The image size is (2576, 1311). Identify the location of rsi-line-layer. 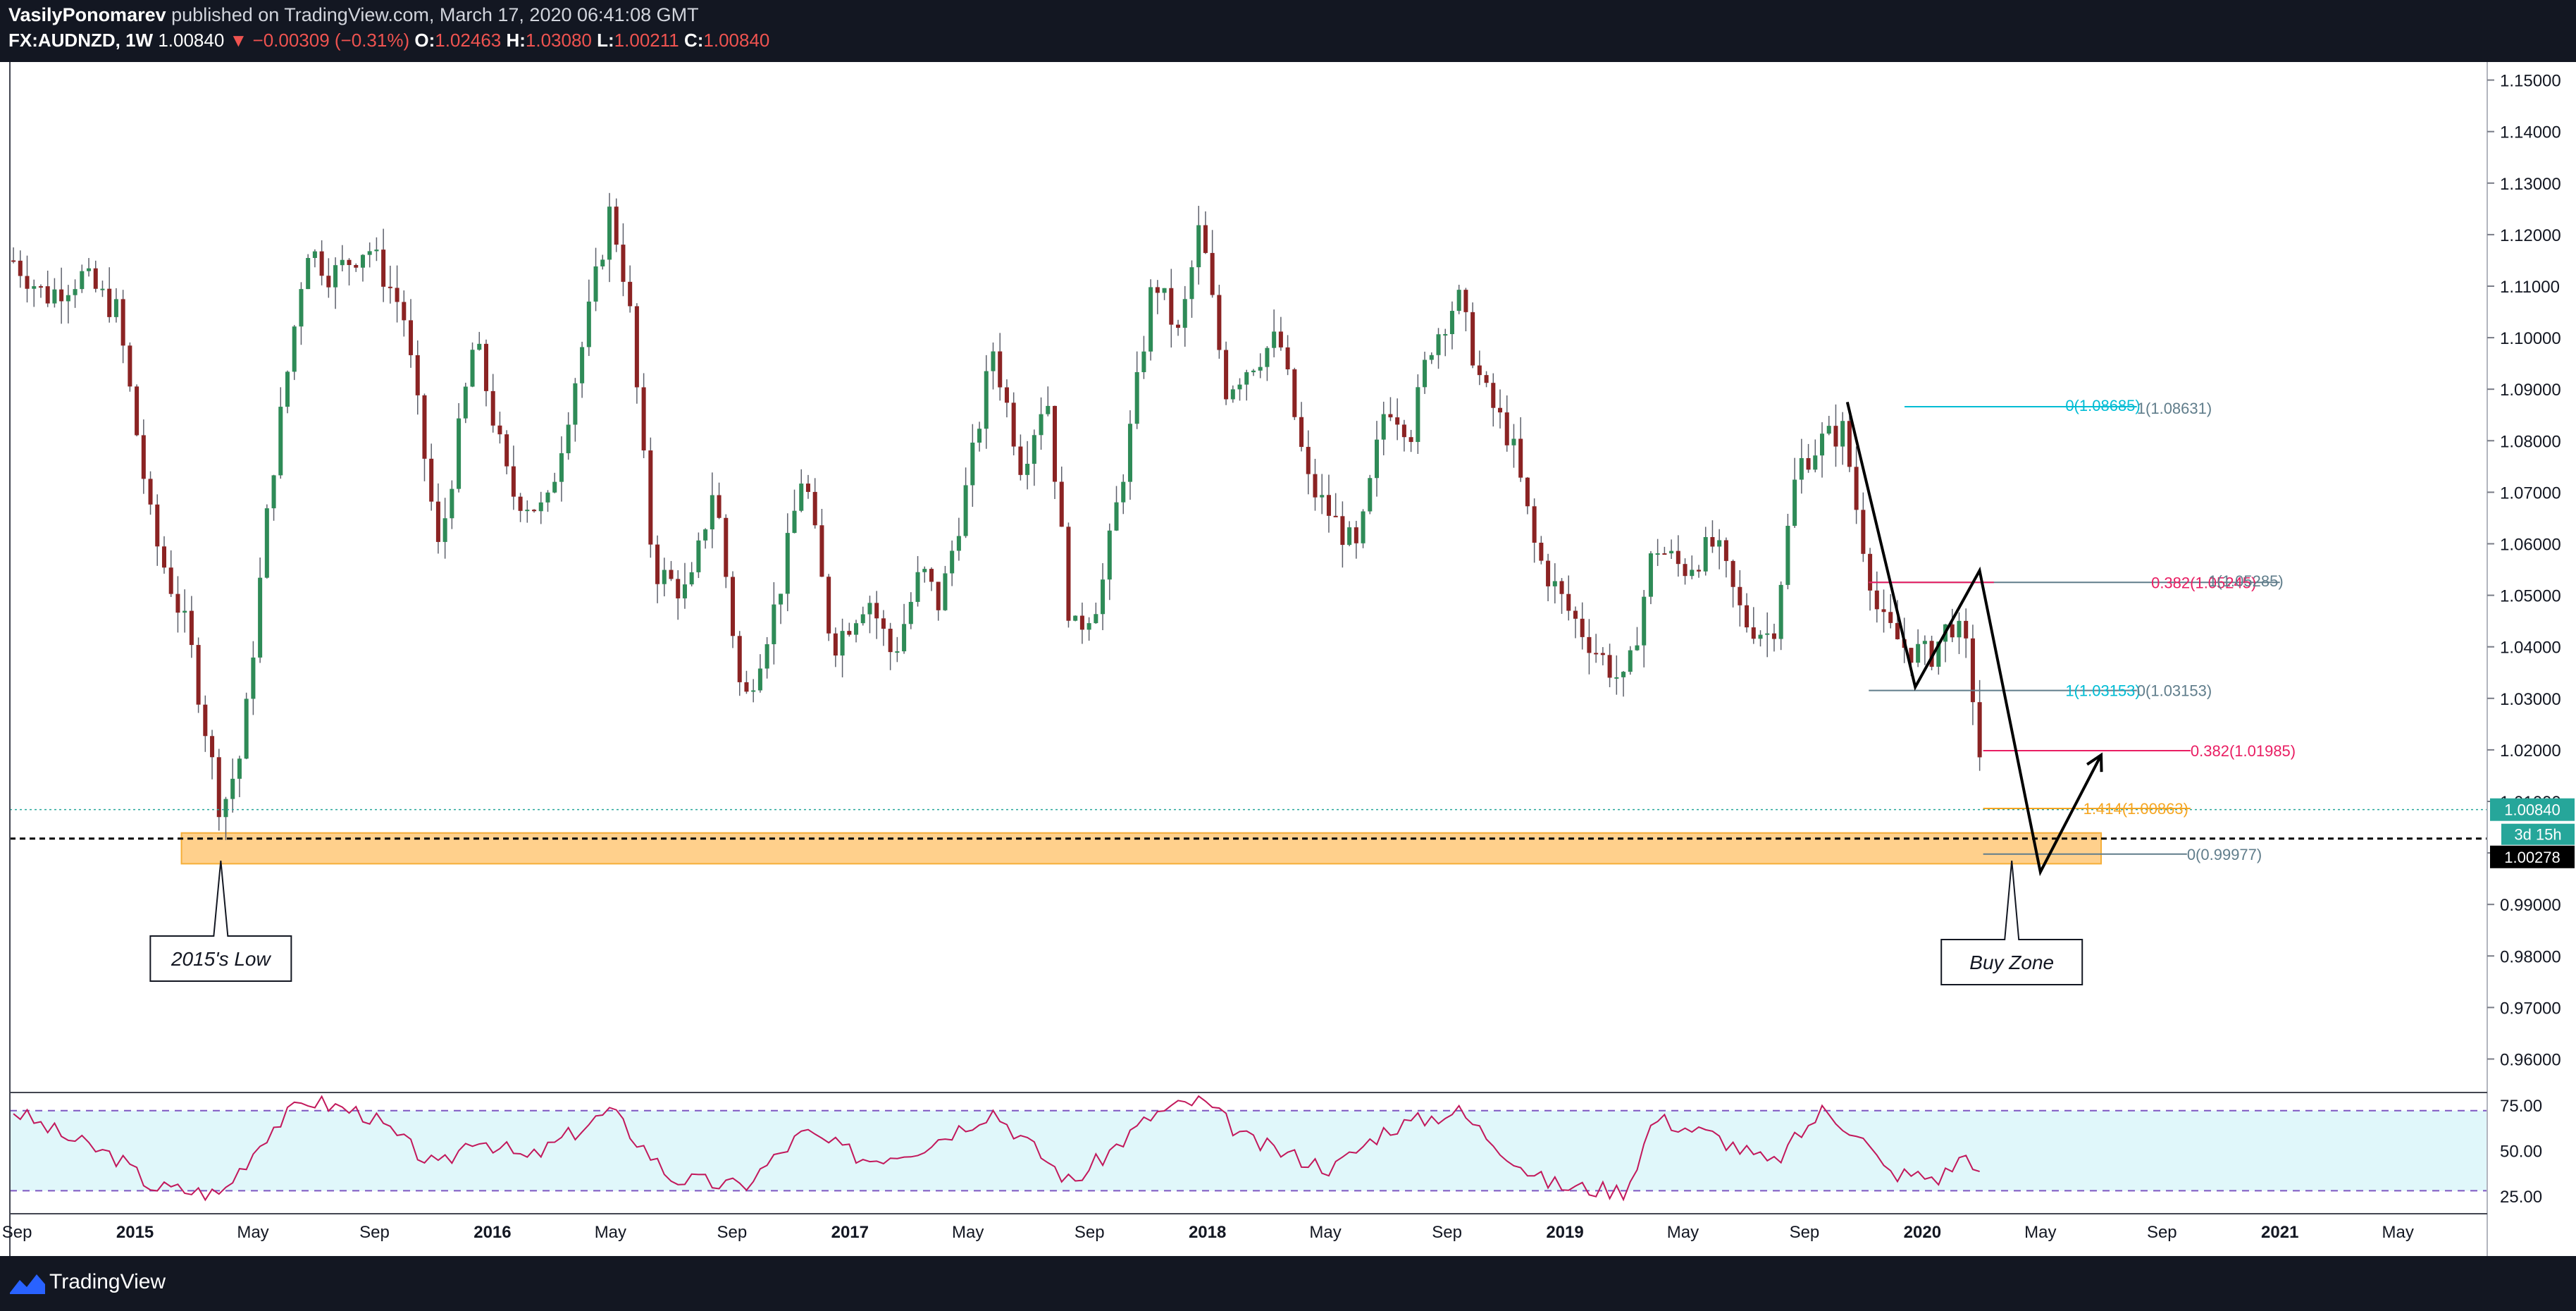
(996, 1148).